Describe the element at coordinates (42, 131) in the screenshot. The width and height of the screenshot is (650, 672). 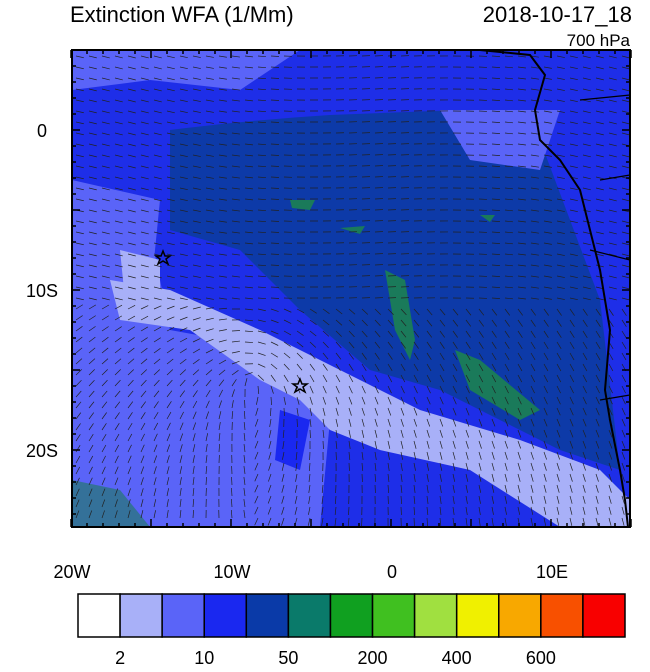
I see `lat-label: 0` at that location.